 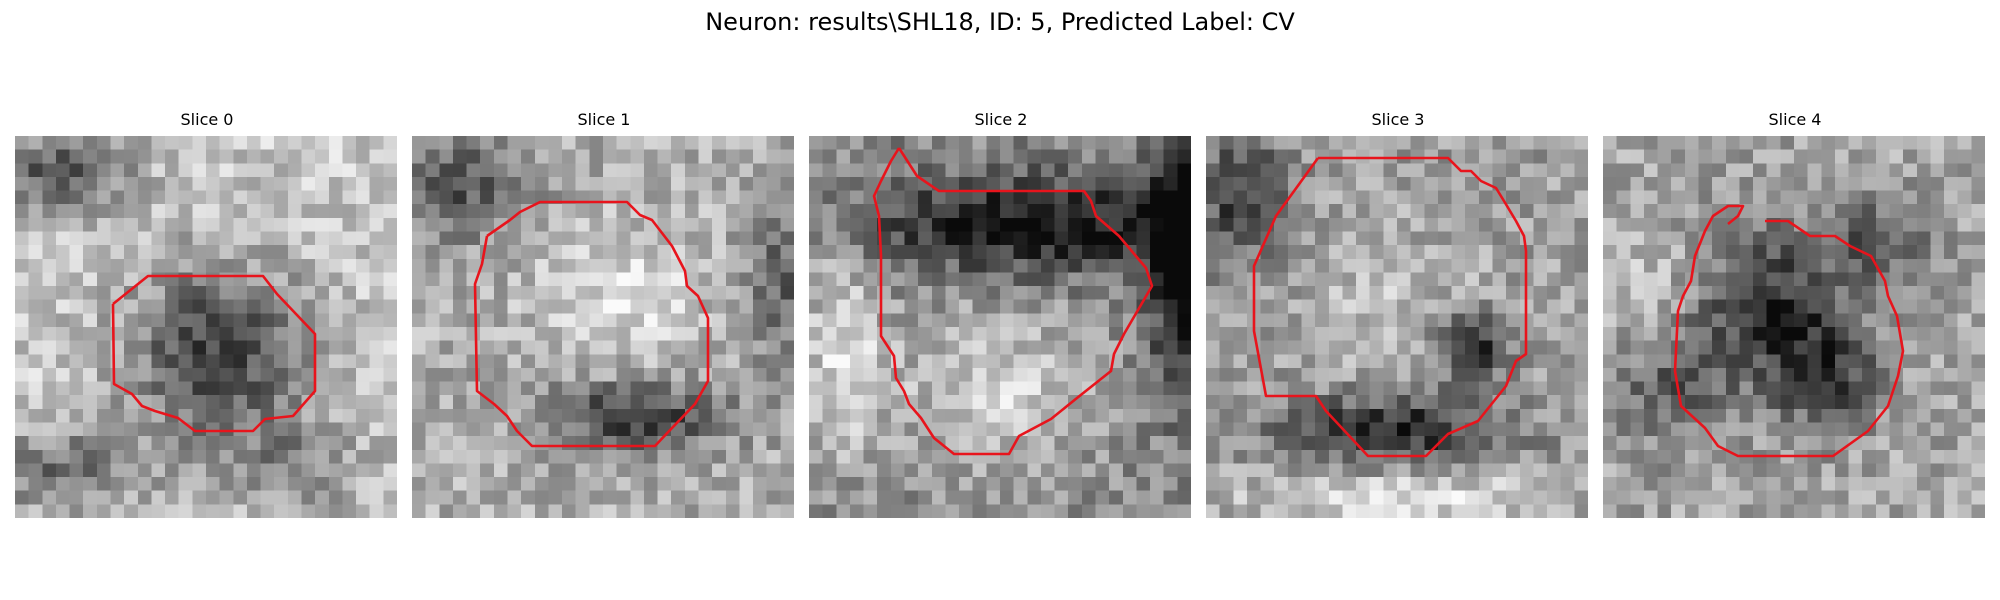 I want to click on slice-title: Slice 3, so click(x=1398, y=119).